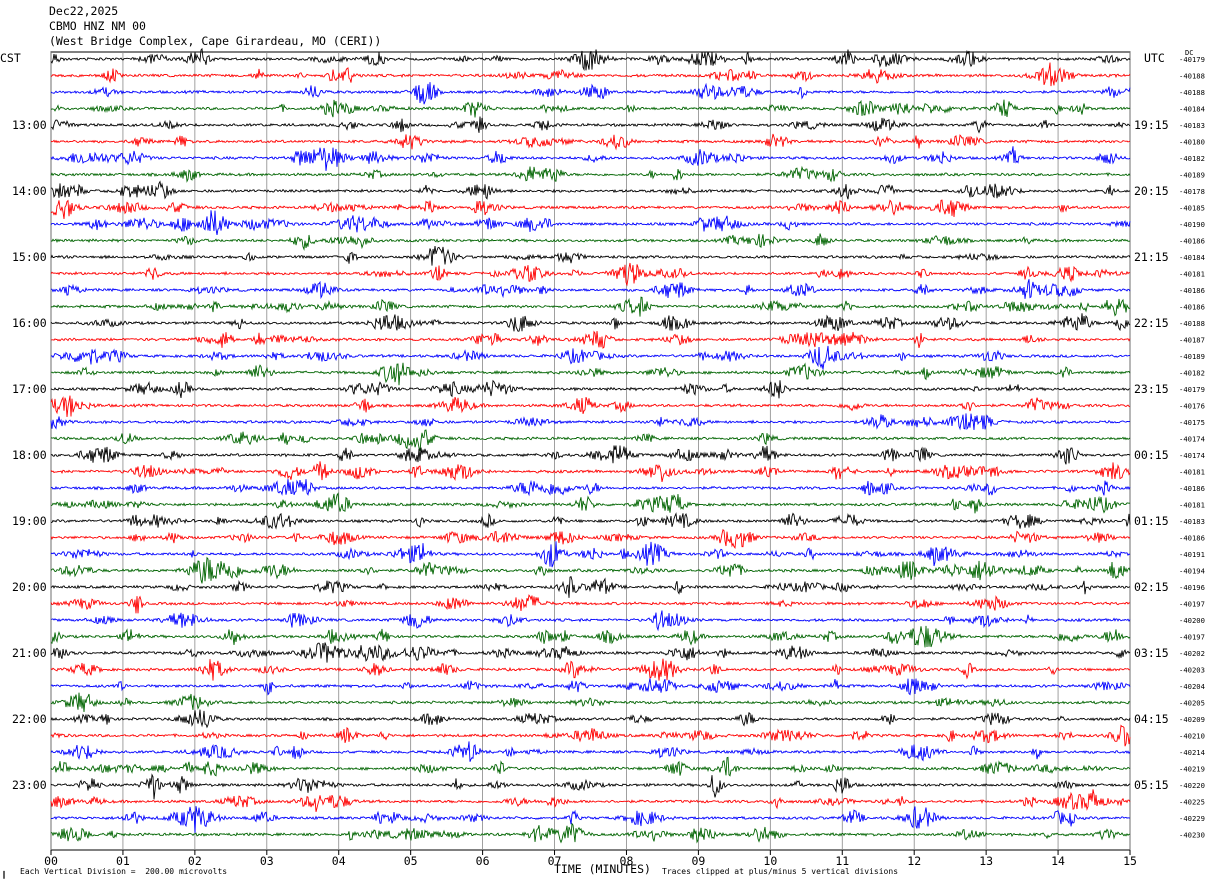  Describe the element at coordinates (1151, 257) in the screenshot. I see `right-hour-label: 21:15` at that location.